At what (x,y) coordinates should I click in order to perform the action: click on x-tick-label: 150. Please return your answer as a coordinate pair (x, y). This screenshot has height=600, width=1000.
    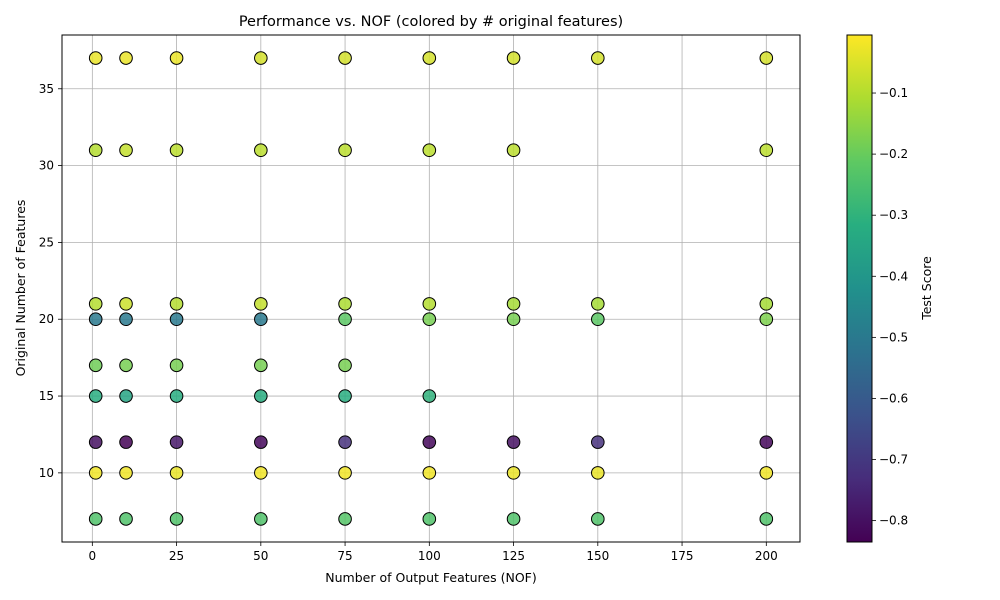
    Looking at the image, I should click on (597, 556).